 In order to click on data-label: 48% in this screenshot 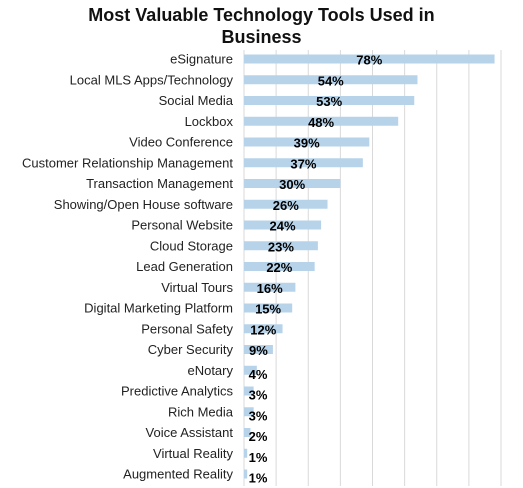, I will do `click(321, 122)`.